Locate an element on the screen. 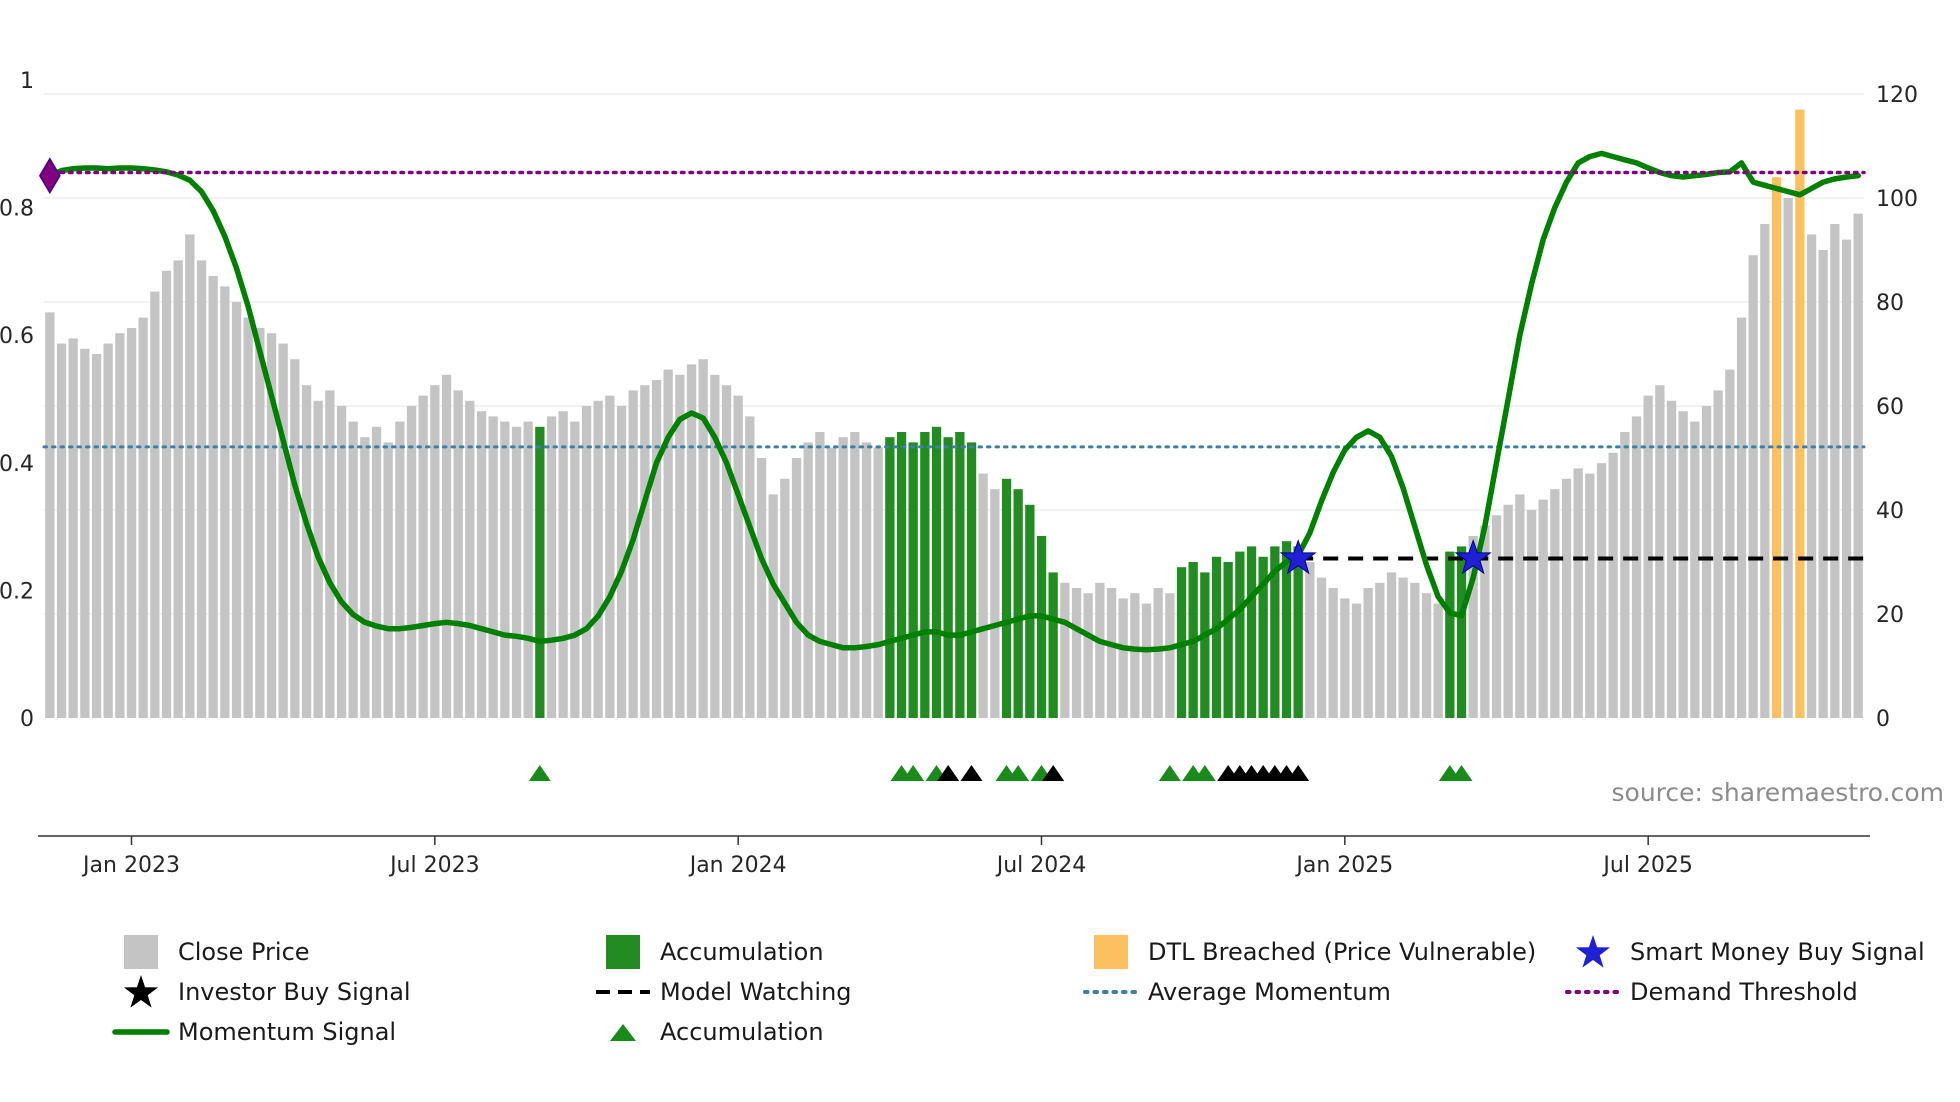 This screenshot has width=1960, height=1102. legend-column-4: Smart Money Buy Signal Demand Threshold is located at coordinates (1744, 972).